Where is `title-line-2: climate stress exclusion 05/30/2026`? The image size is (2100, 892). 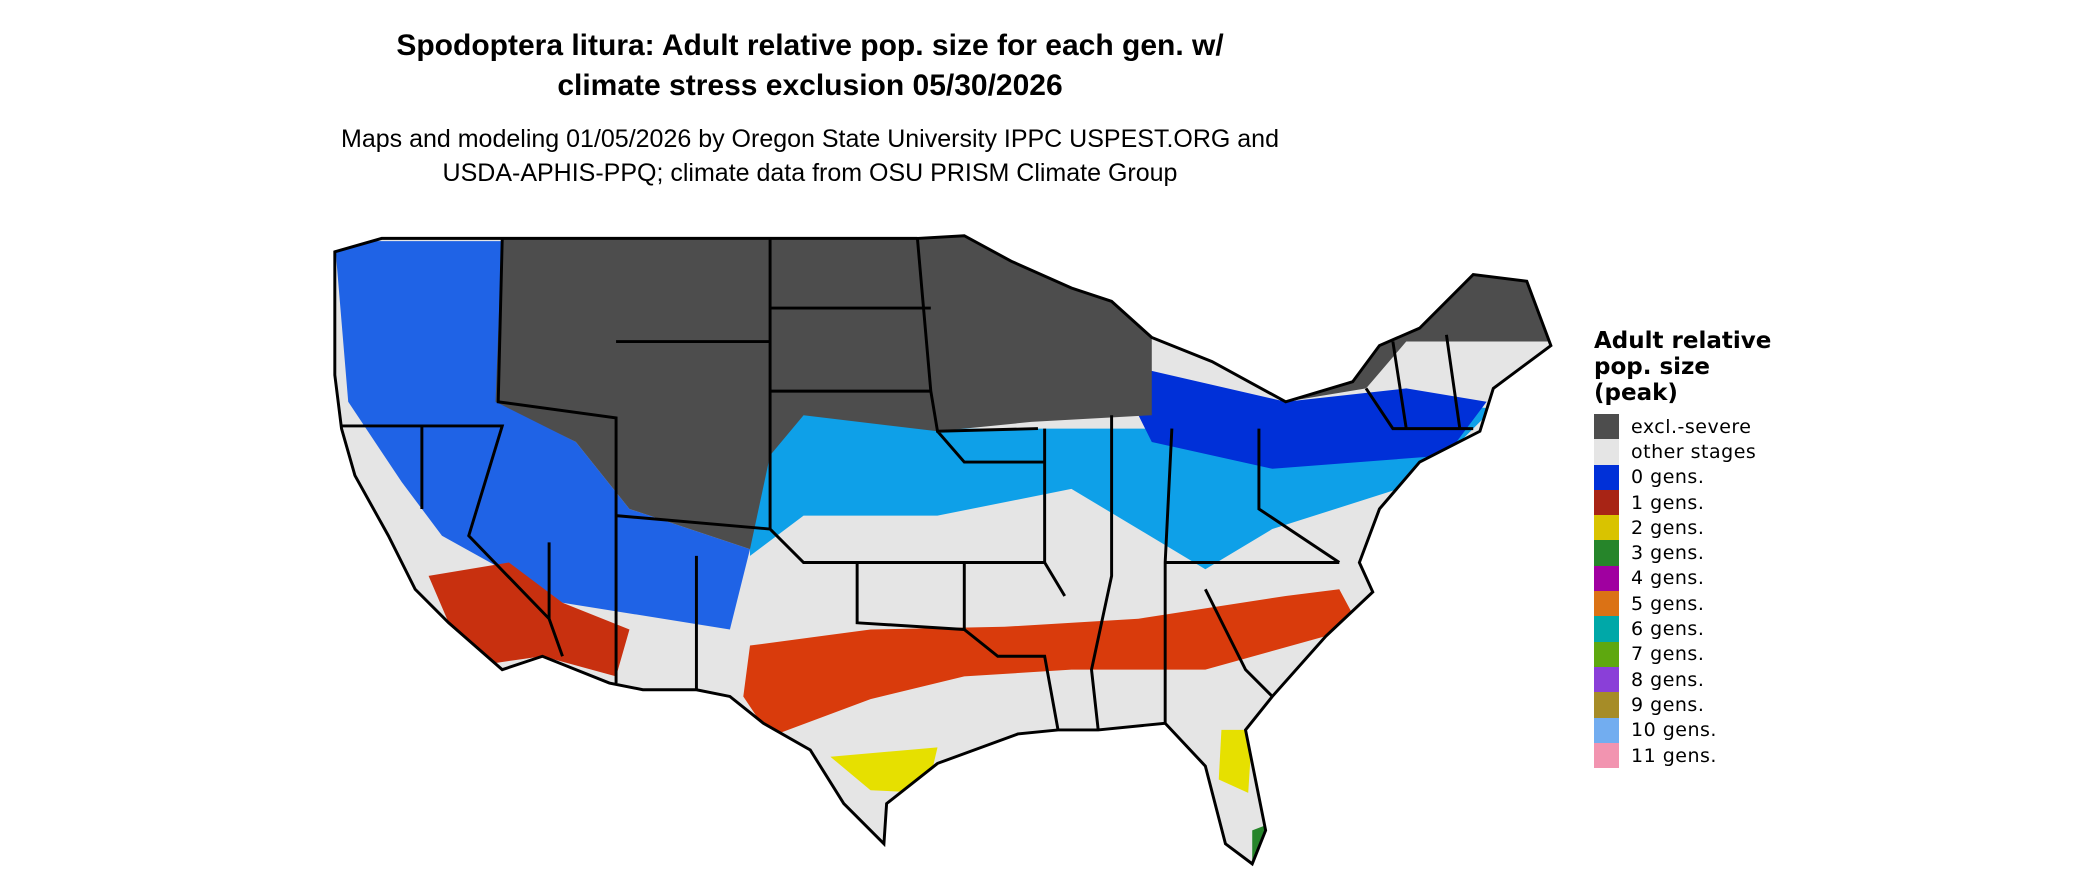 title-line-2: climate stress exclusion 05/30/2026 is located at coordinates (810, 85).